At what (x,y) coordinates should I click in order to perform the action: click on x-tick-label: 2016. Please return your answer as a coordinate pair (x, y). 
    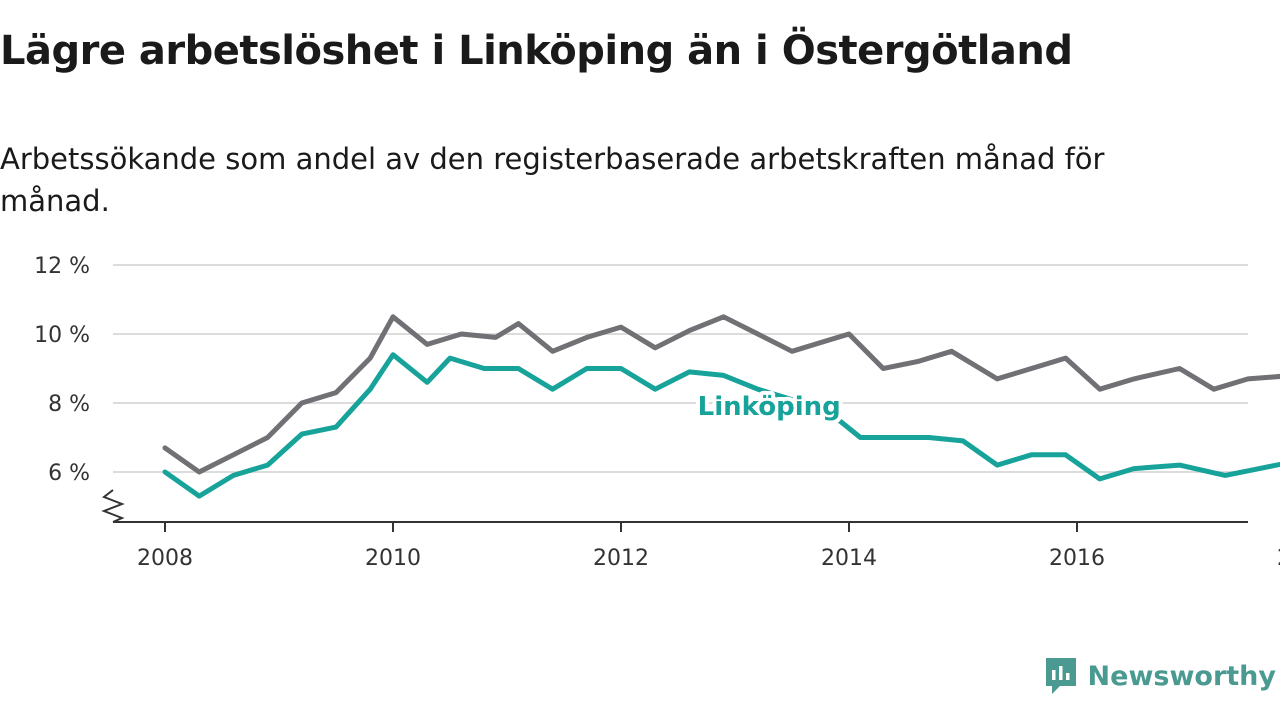
    Looking at the image, I should click on (1077, 558).